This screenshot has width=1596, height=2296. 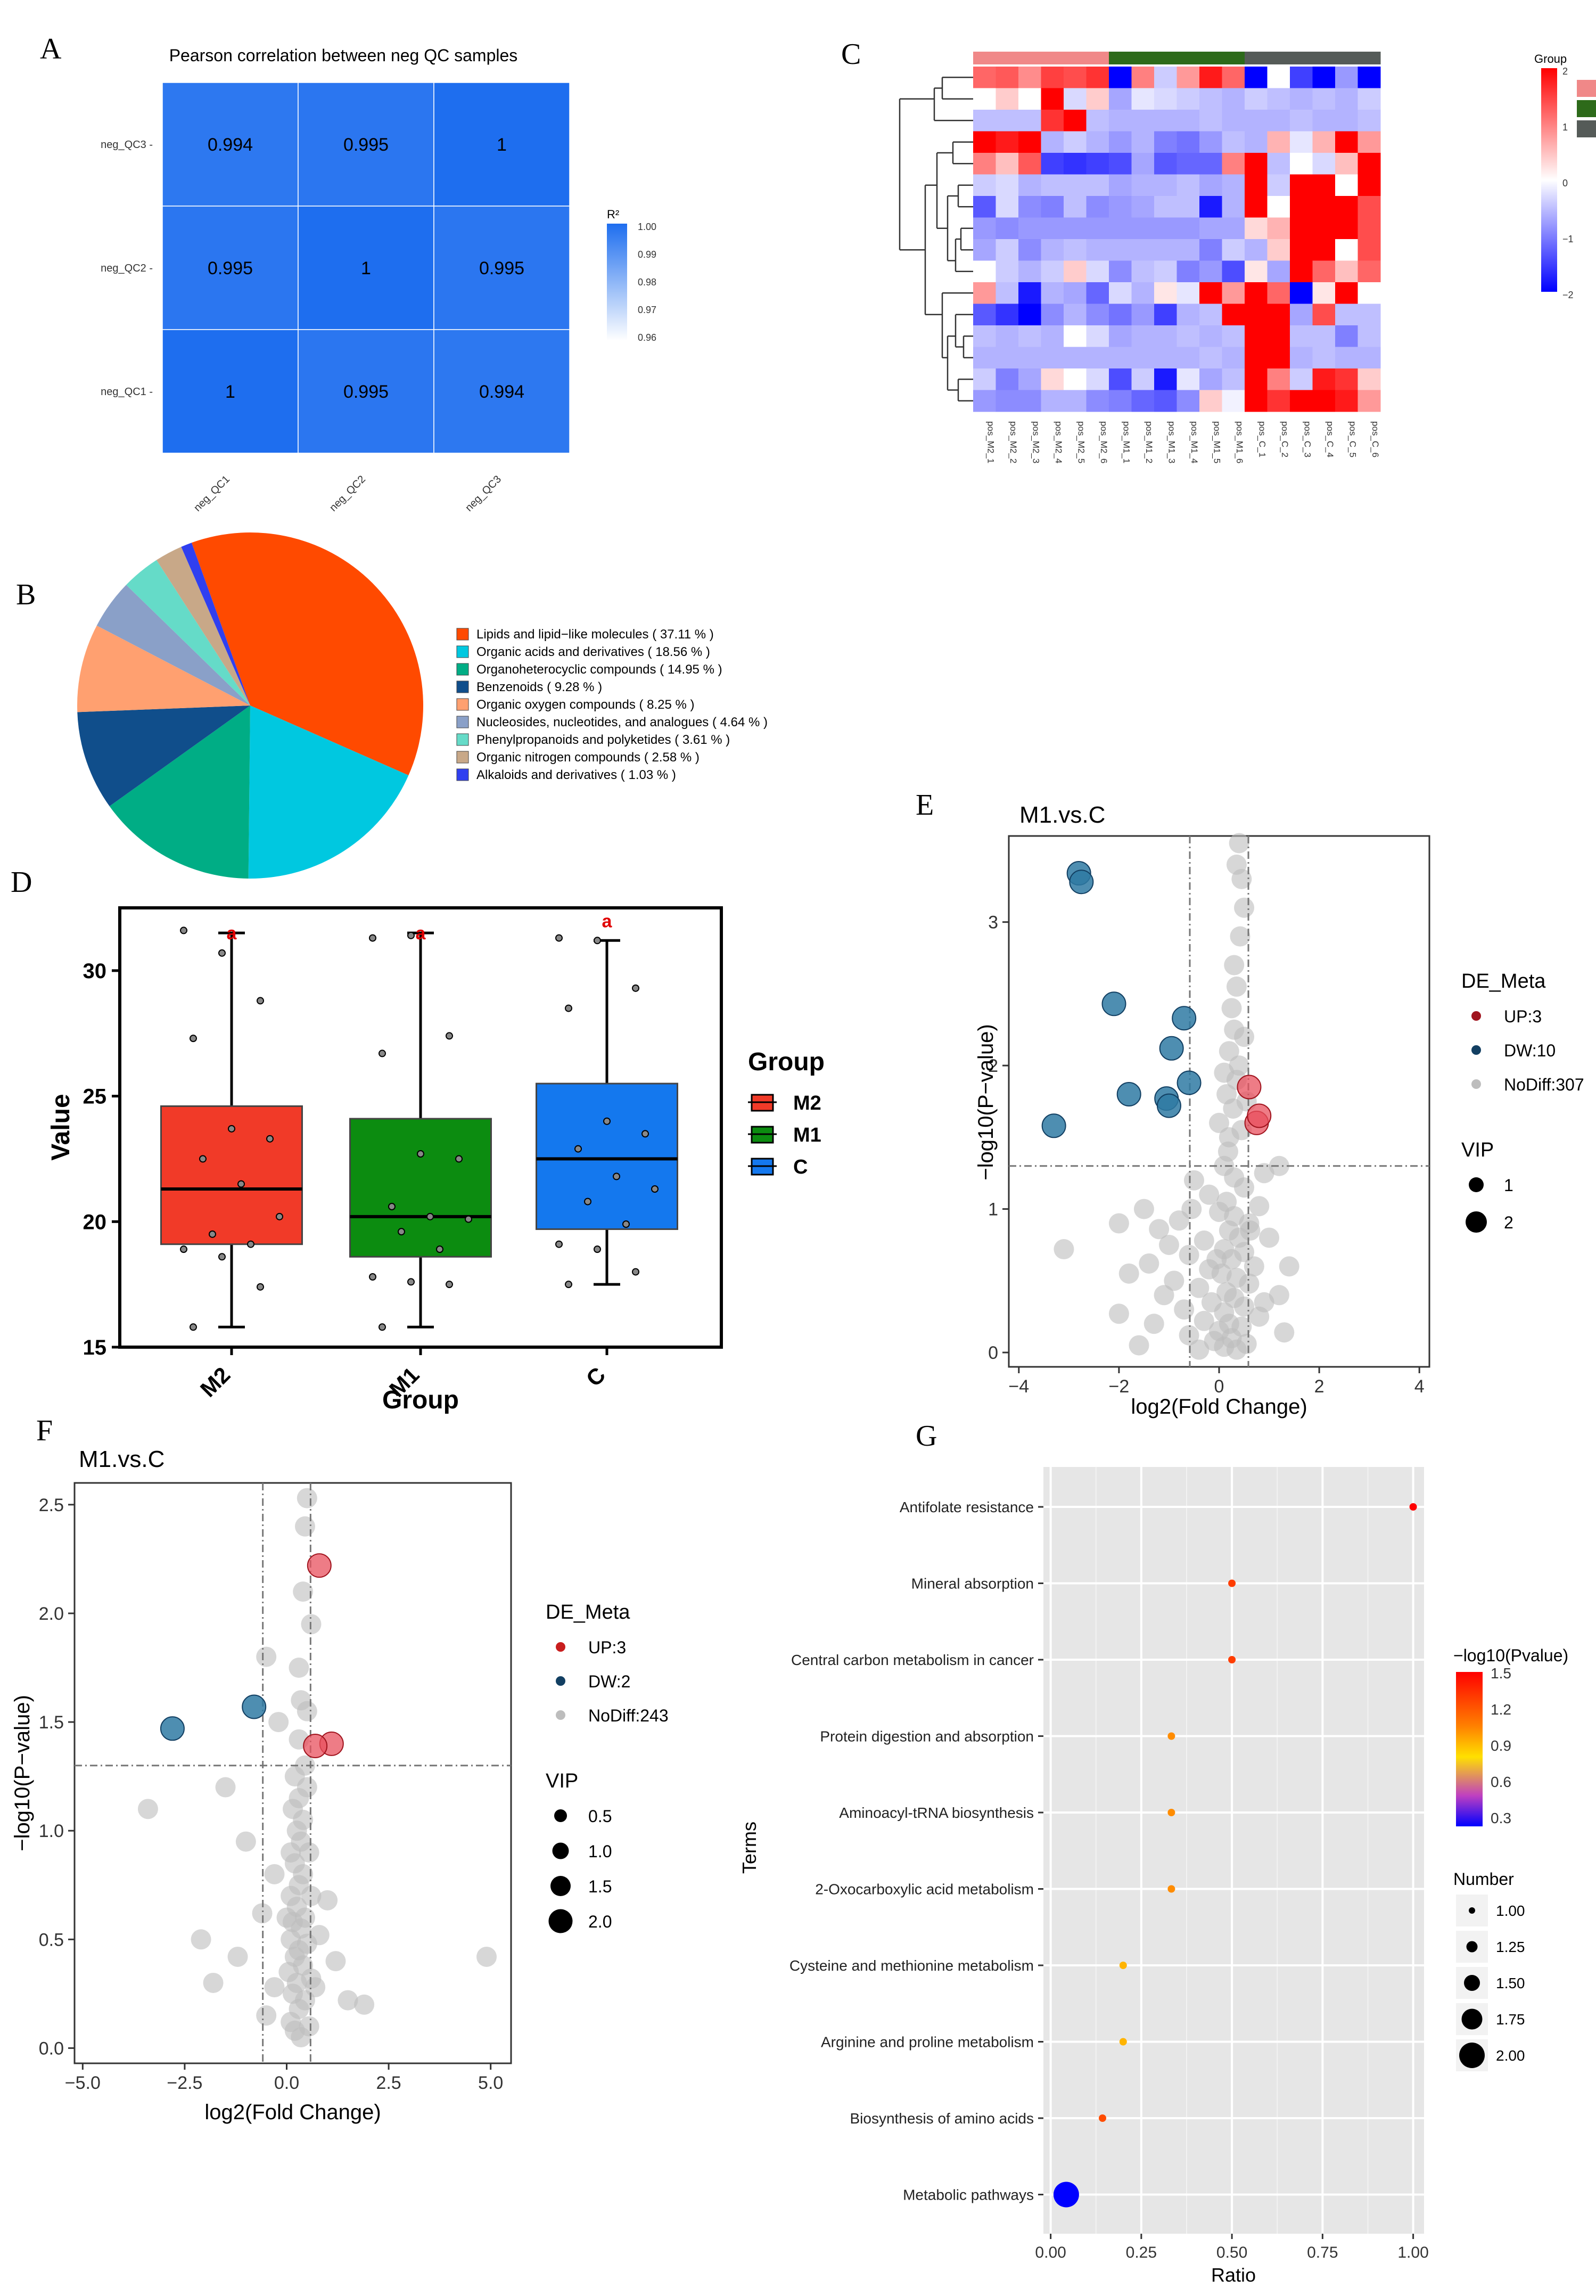 What do you see at coordinates (52, 1722) in the screenshot?
I see `volcano-ytick-label: 1.5` at bounding box center [52, 1722].